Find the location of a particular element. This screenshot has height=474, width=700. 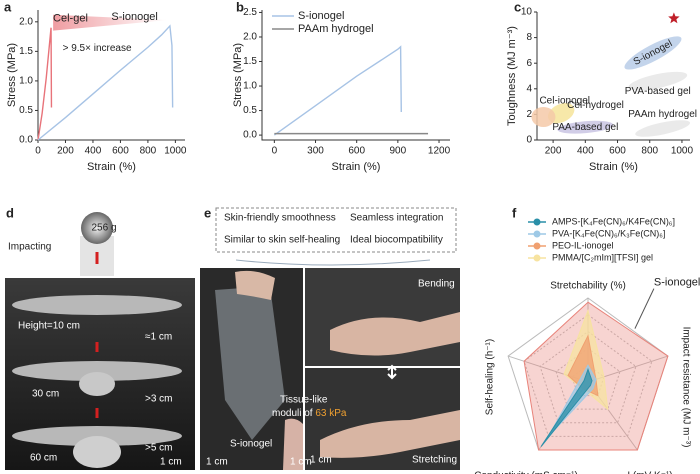

region-label: PAAm hydrogel is located at coordinates (662, 114).